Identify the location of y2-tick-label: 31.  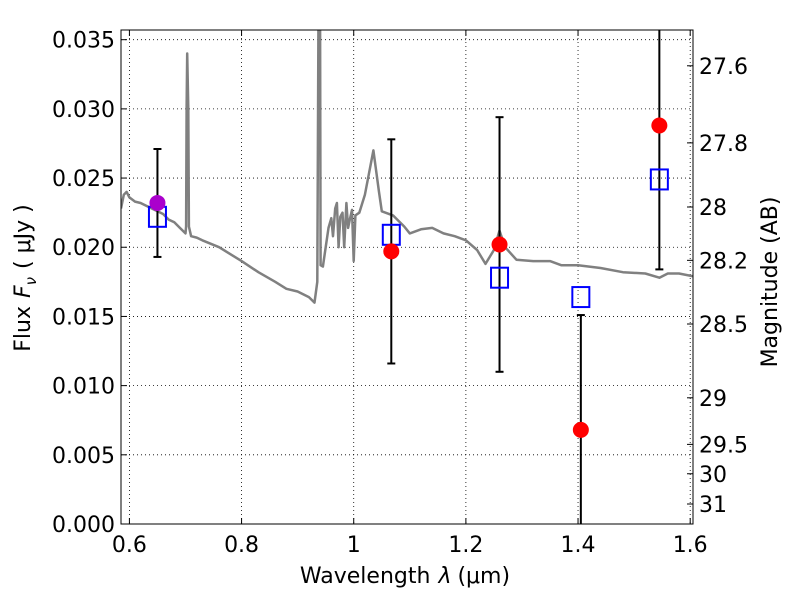
(713, 505).